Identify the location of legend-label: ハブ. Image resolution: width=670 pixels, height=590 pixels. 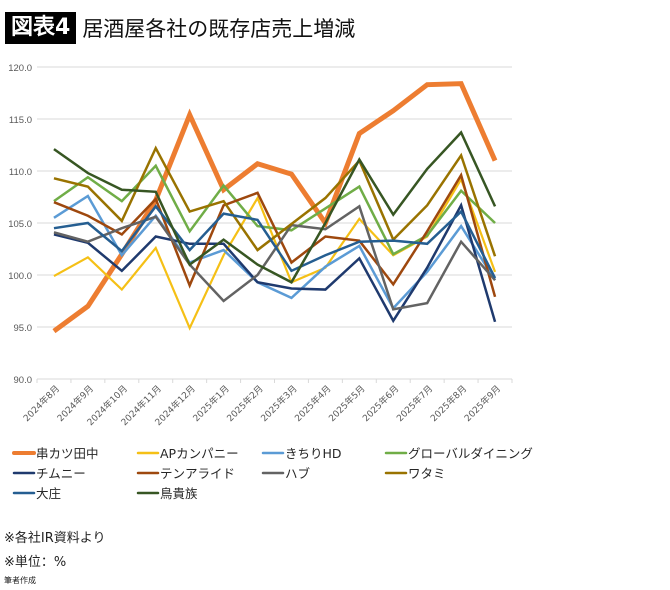
(298, 473).